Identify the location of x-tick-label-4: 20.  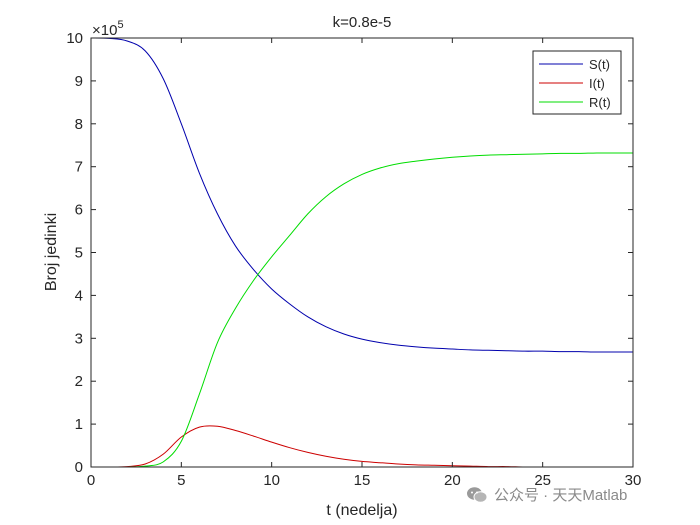
(452, 480).